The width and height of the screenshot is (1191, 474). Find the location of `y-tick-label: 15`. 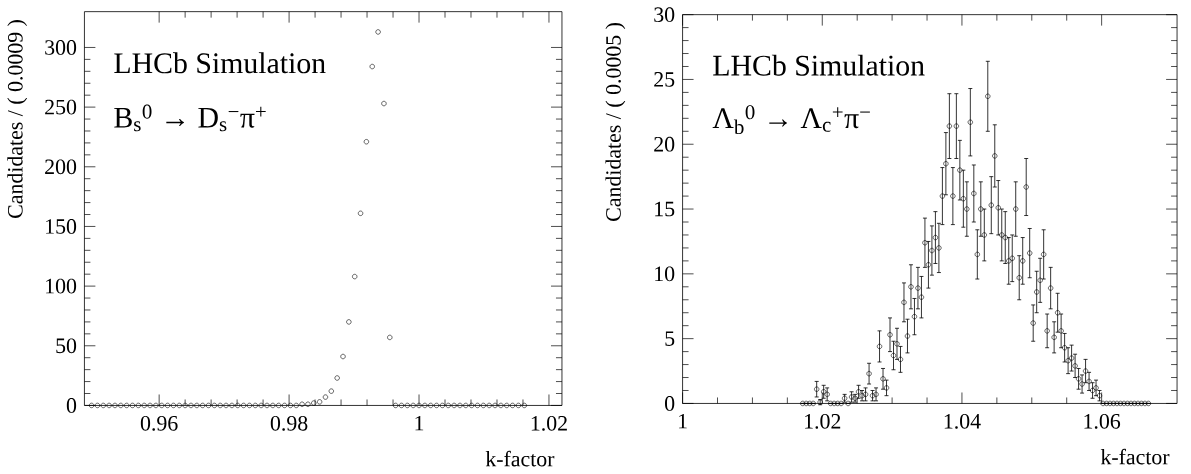

y-tick-label: 15 is located at coordinates (665, 209).